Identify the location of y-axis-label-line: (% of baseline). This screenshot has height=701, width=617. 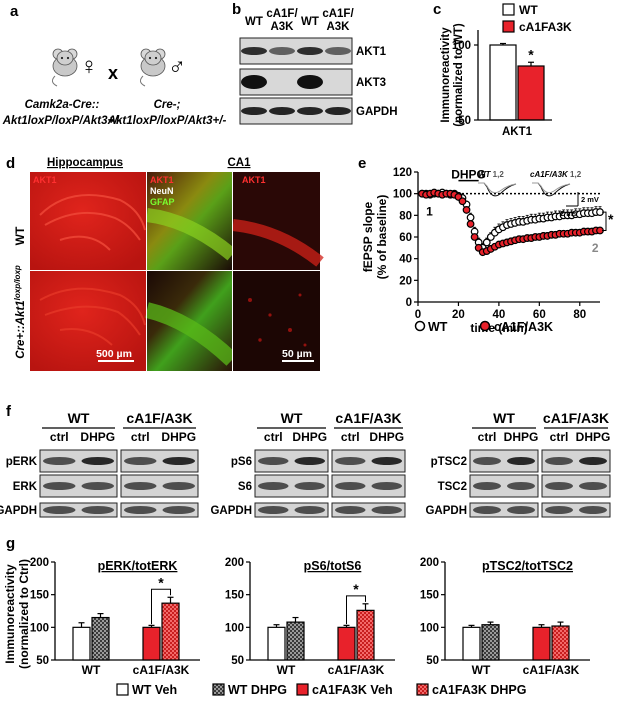
(382, 237).